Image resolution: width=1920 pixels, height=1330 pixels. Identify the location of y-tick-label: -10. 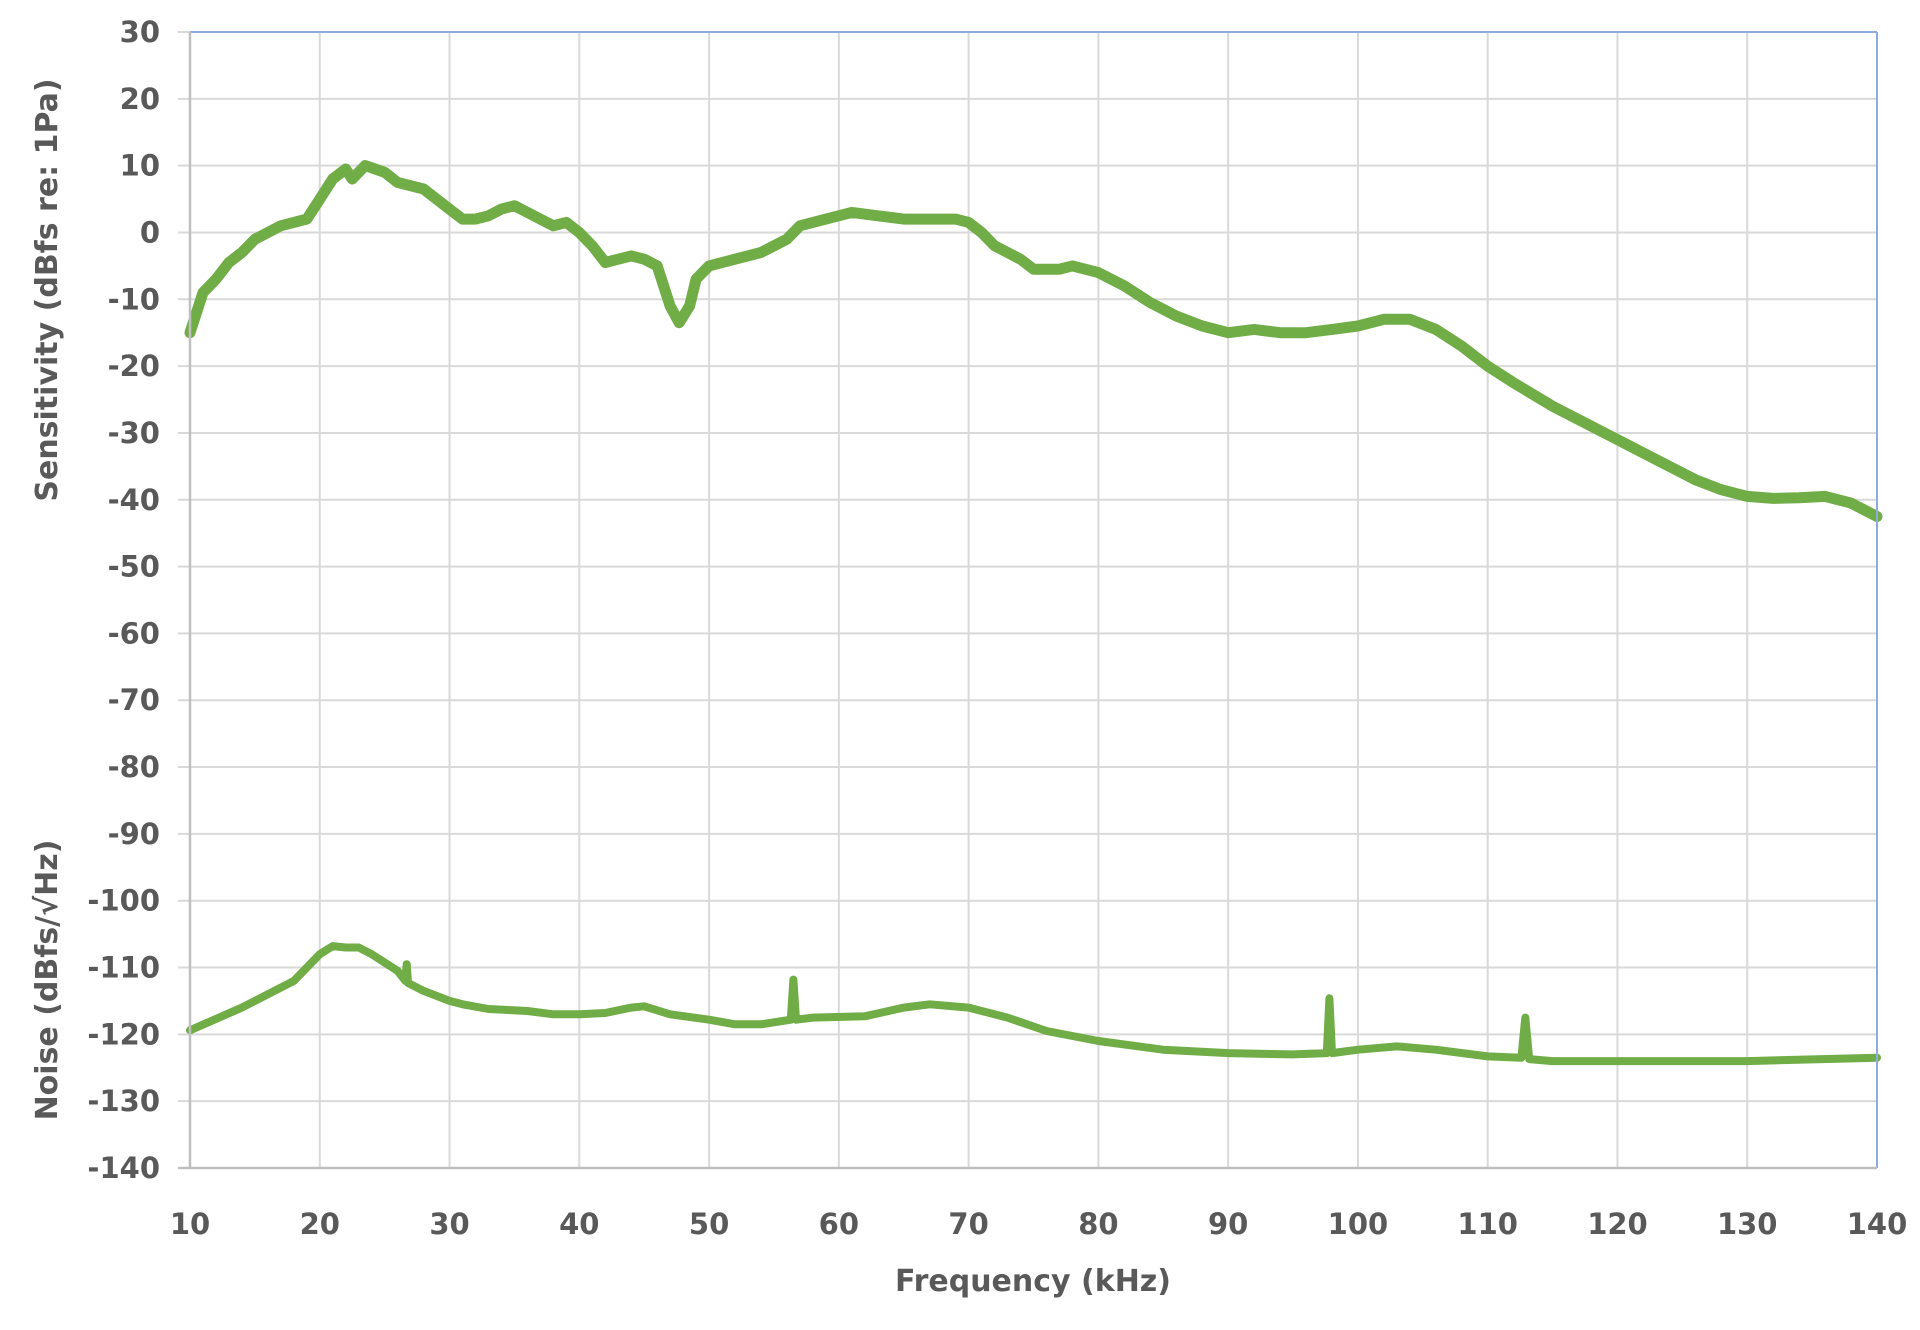
(134, 299).